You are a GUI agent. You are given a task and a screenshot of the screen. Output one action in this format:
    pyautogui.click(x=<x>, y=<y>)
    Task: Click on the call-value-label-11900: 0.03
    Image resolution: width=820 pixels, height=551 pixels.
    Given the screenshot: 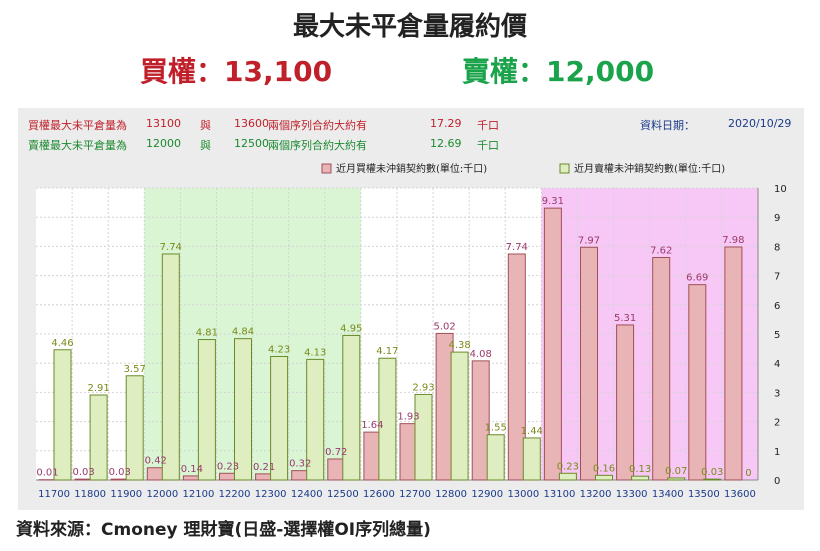 What is the action you would take?
    pyautogui.click(x=120, y=472)
    